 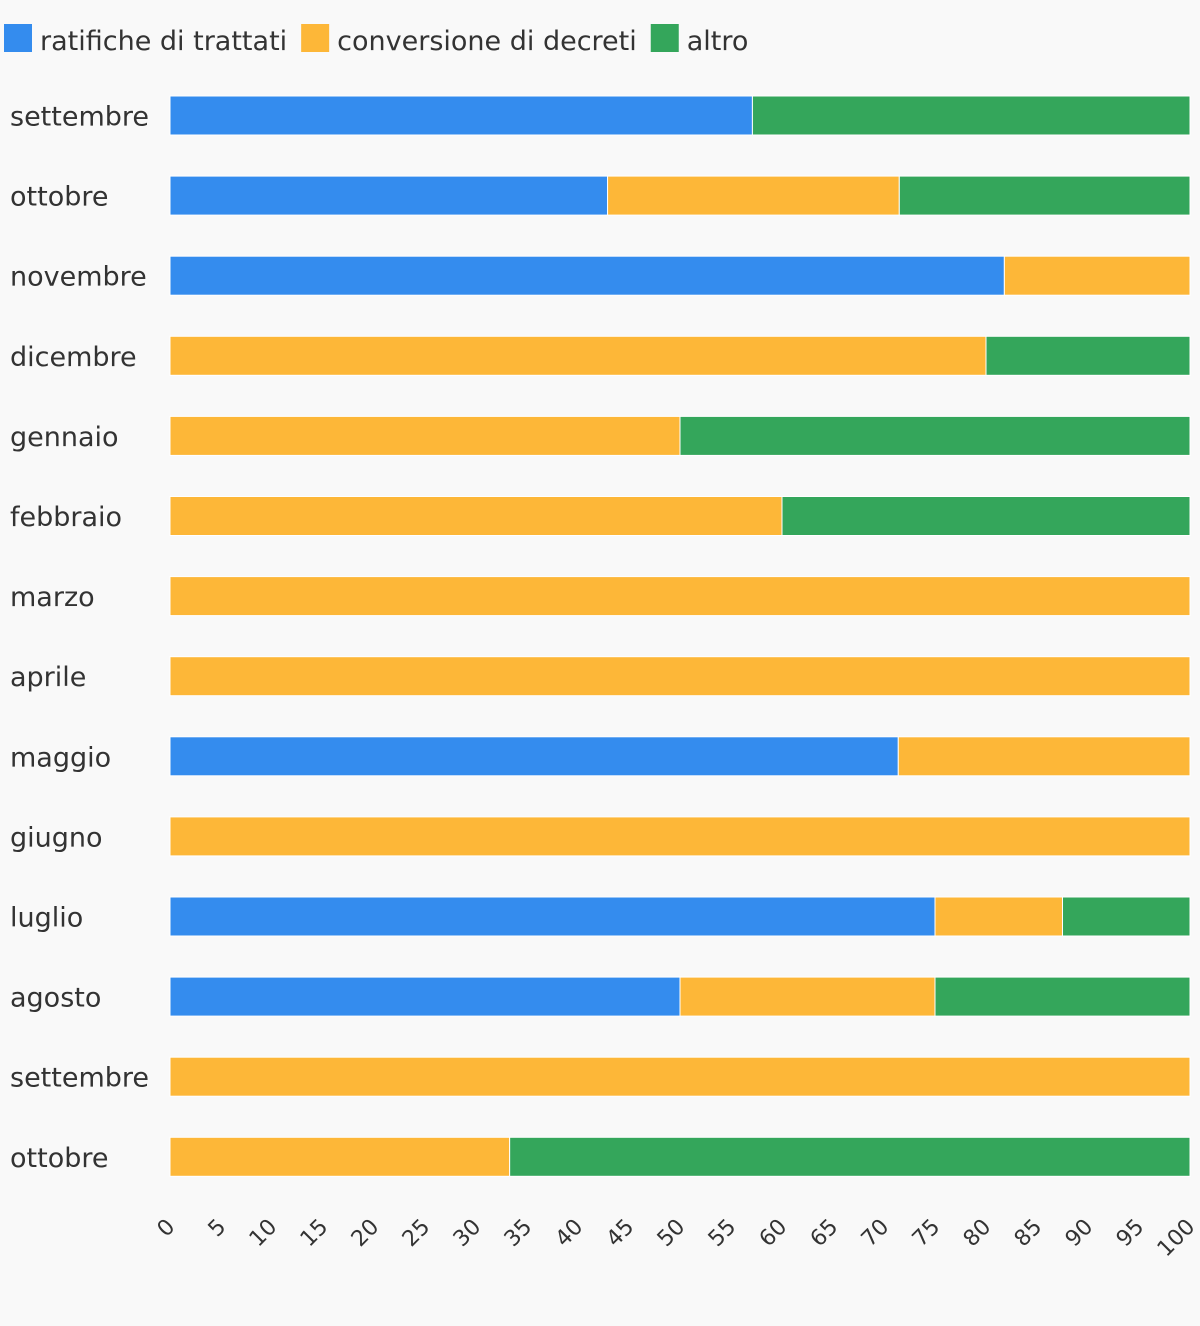 I want to click on x-tick-label: 50, so click(x=671, y=1233).